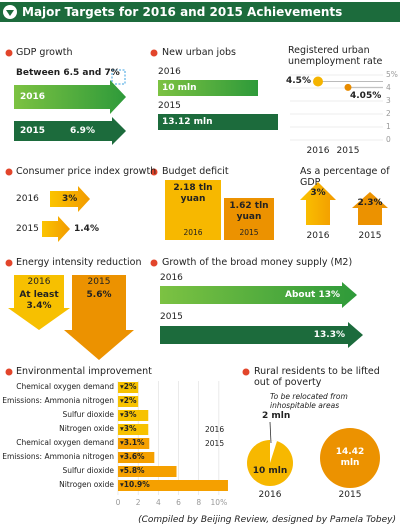 Image resolution: width=400 pixels, height=531 pixels. What do you see at coordinates (345, 177) in the screenshot?
I see `panel-title: As a percentage of GDP` at bounding box center [345, 177].